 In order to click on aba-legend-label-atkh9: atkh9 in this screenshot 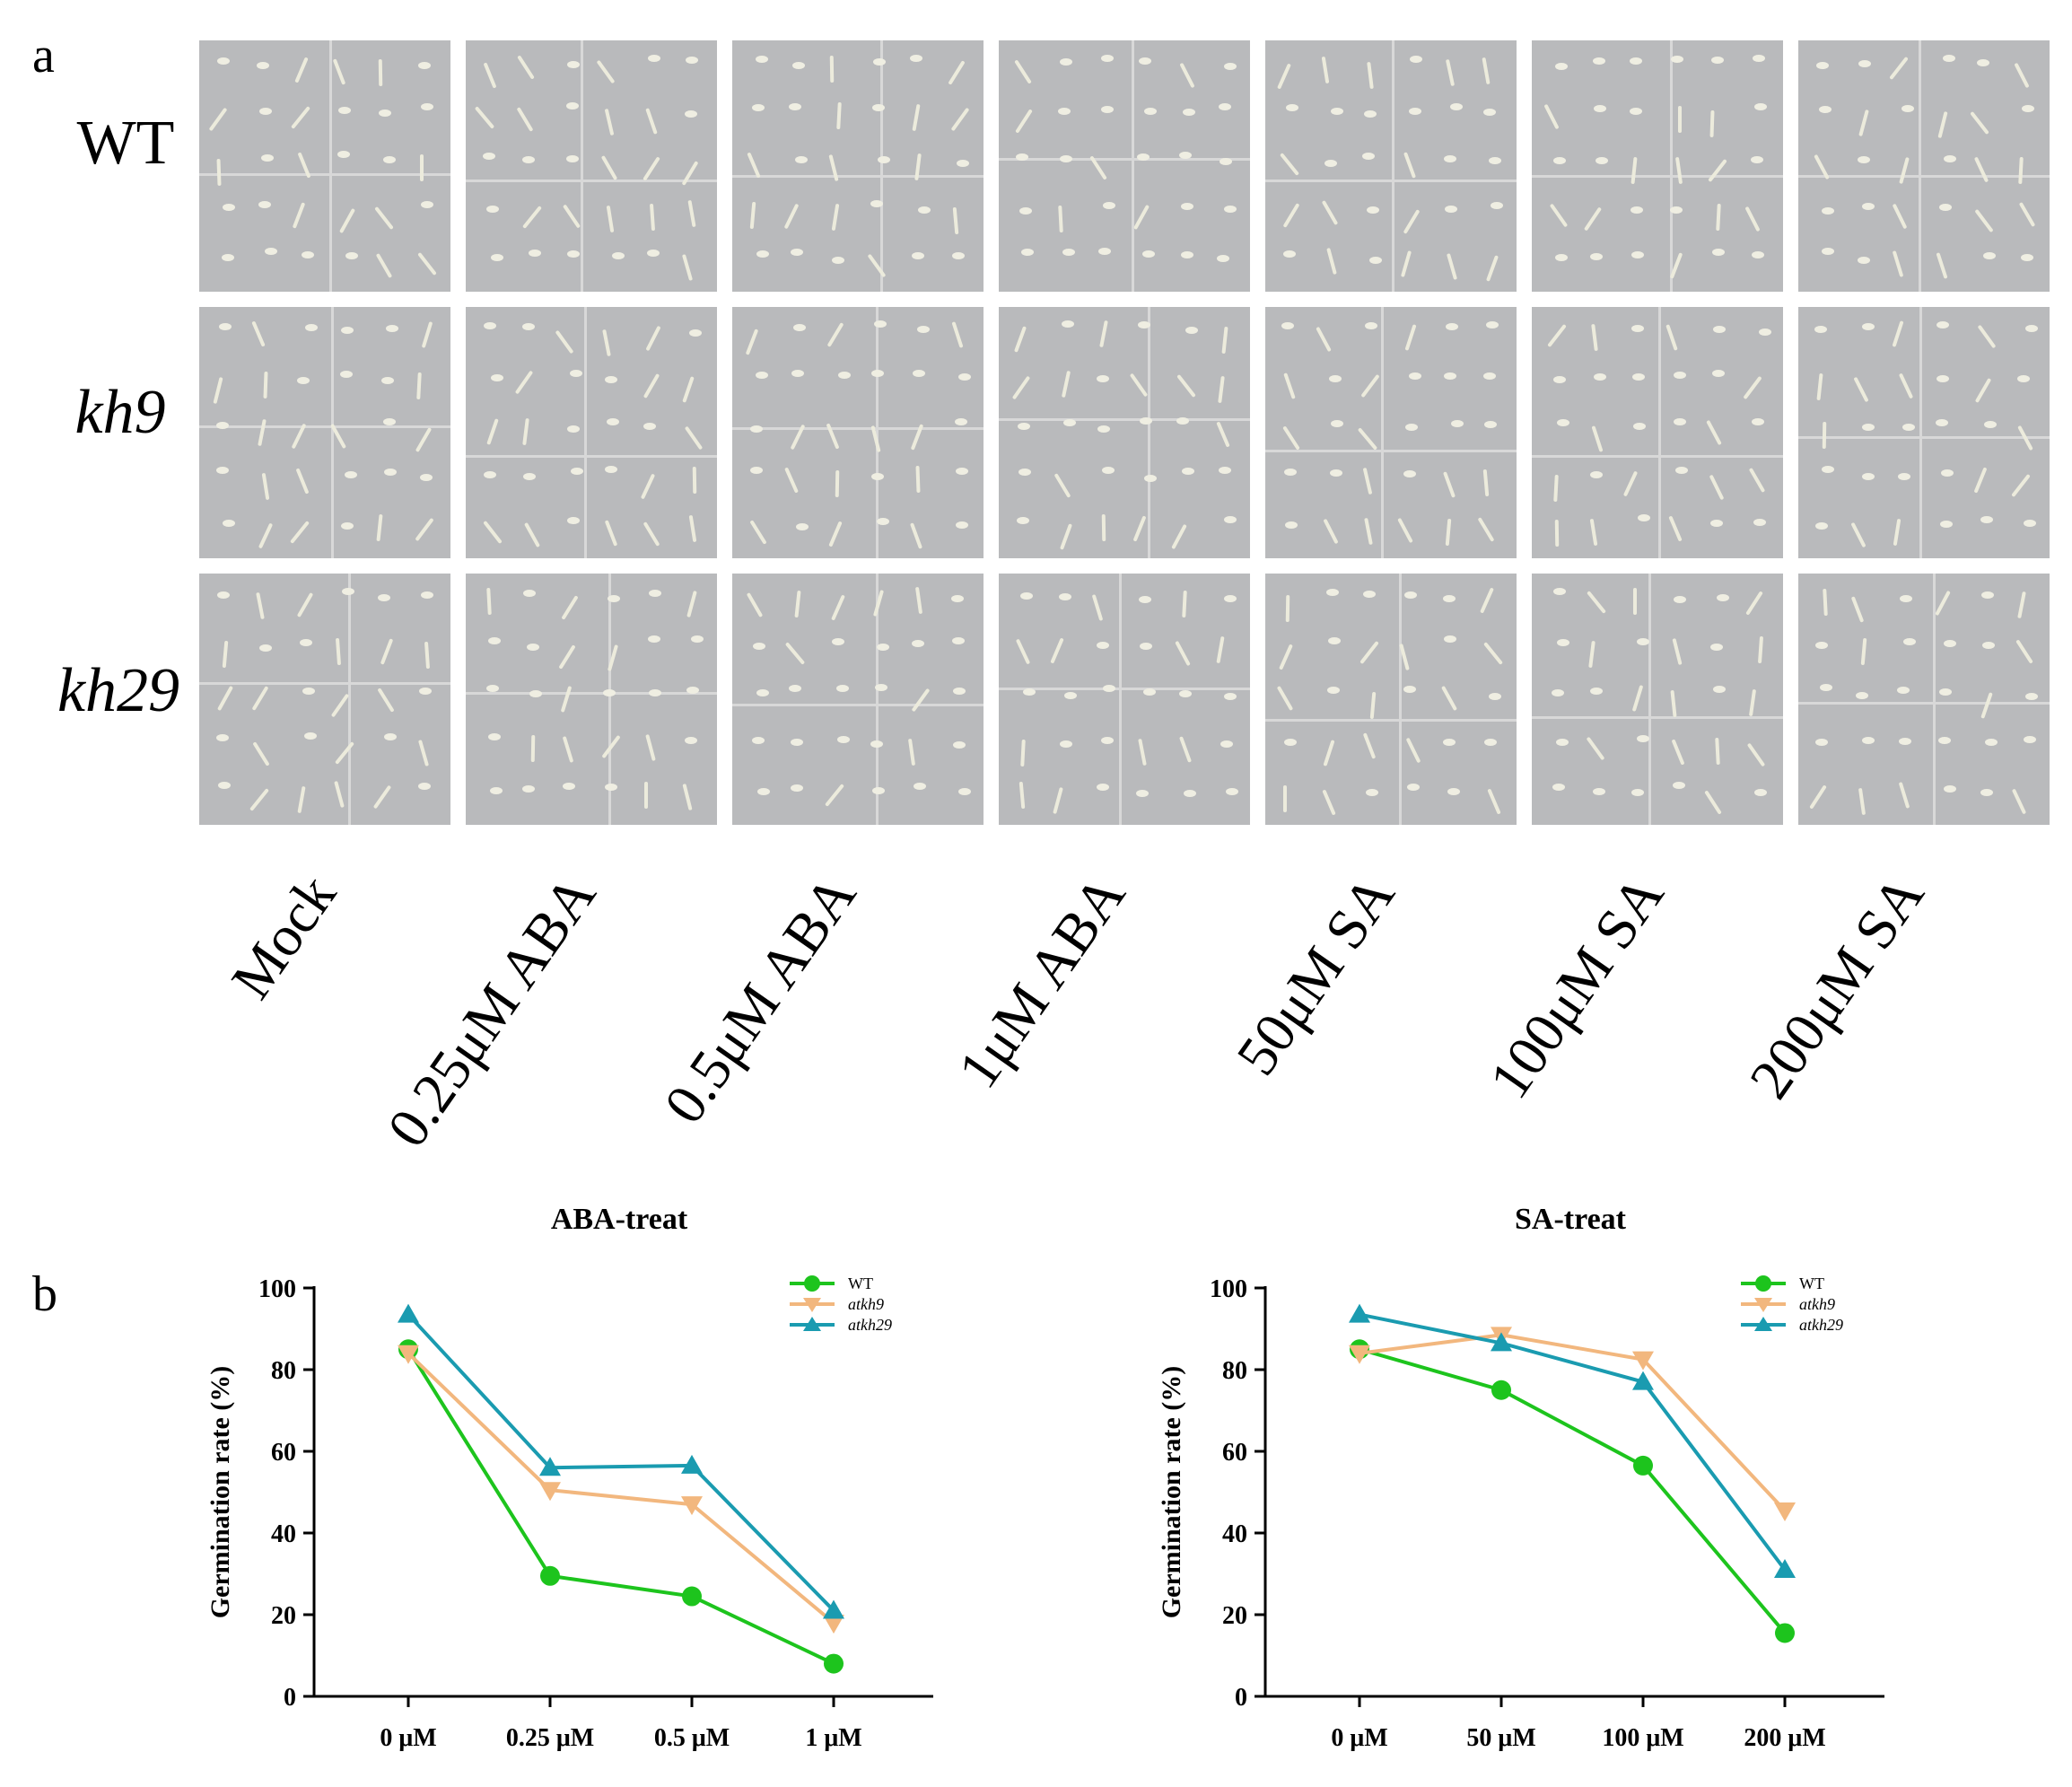, I will do `click(866, 1304)`.